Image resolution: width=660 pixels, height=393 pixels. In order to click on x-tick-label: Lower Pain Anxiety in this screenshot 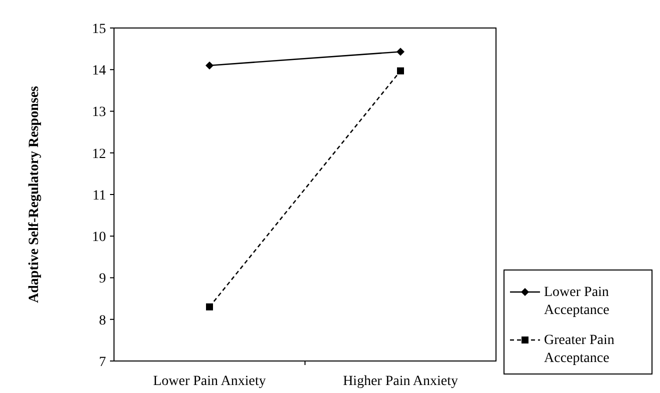, I will do `click(209, 381)`.